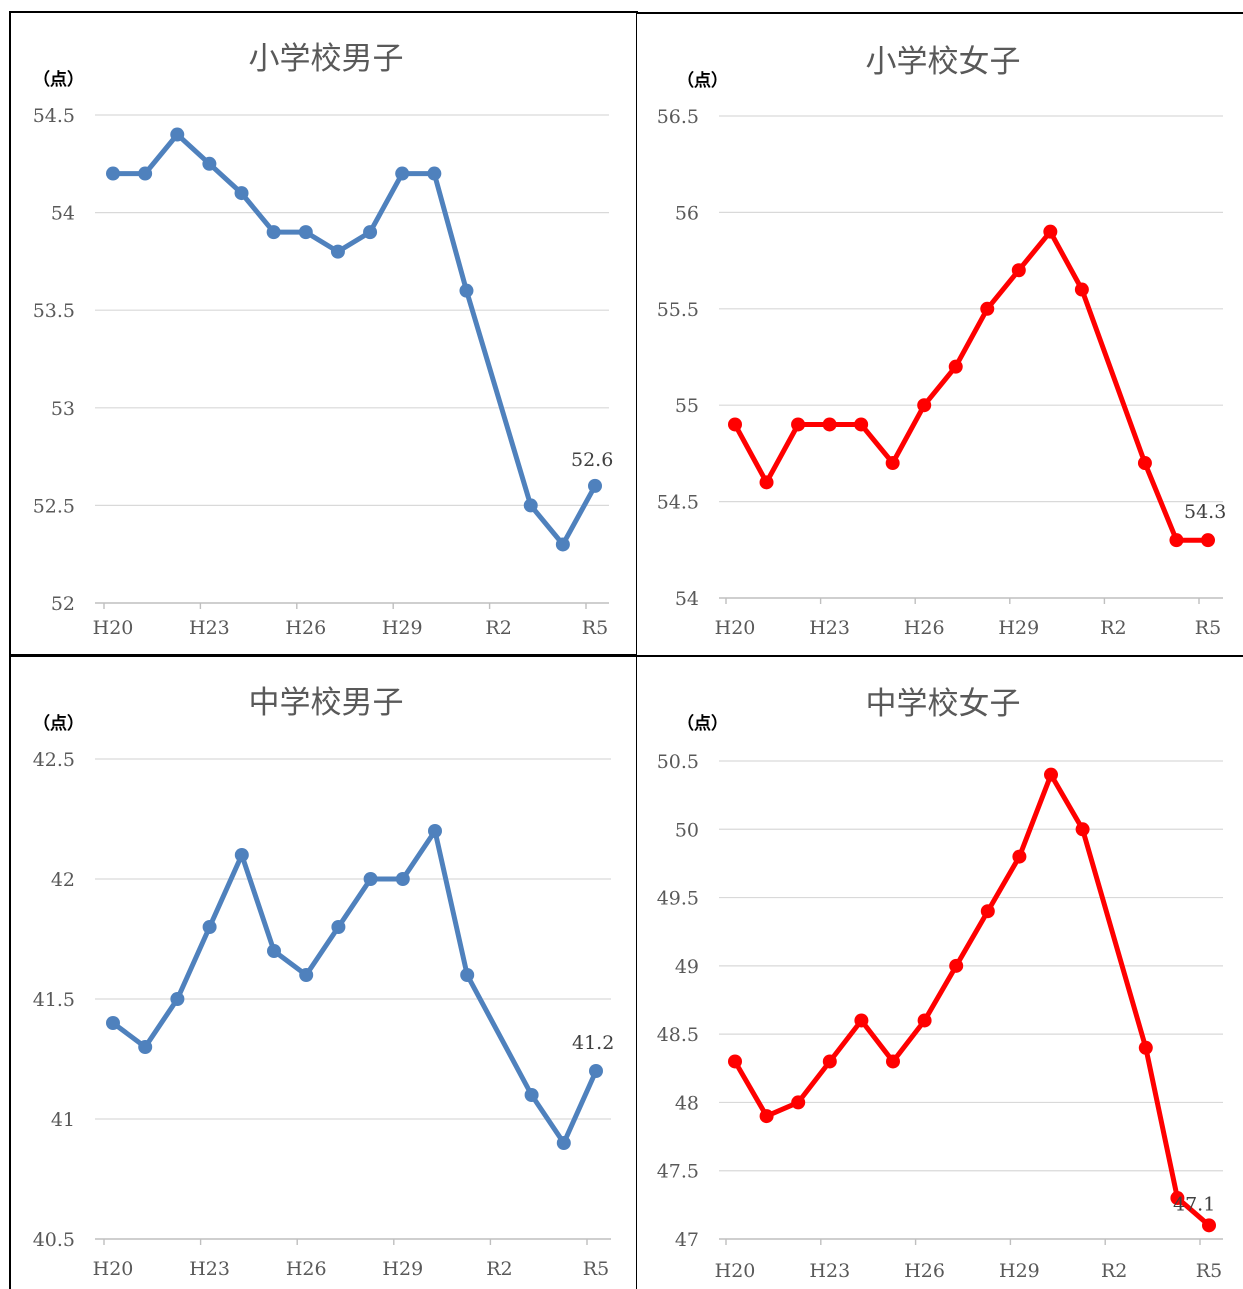 The width and height of the screenshot is (1243, 1289). Describe the element at coordinates (687, 967) in the screenshot. I see `y-tick-label: 49` at that location.